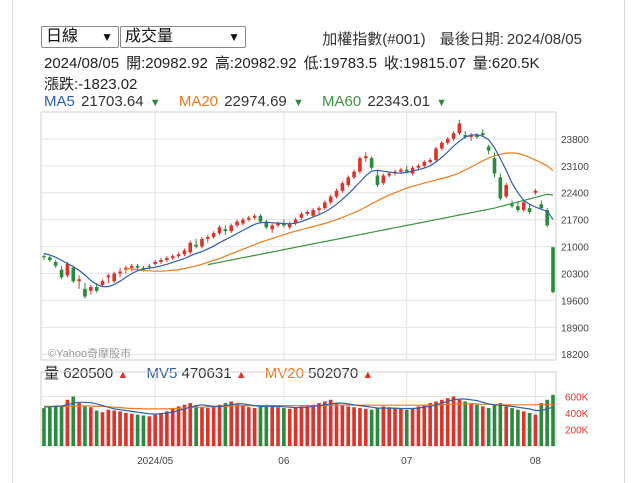  I want to click on price-tick-label: 22400, so click(575, 194).